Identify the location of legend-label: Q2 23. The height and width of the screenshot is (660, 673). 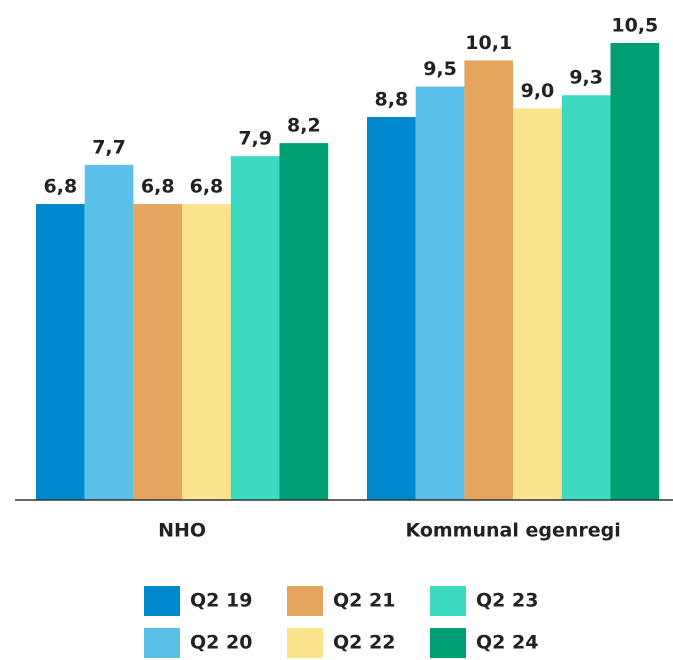
(507, 601).